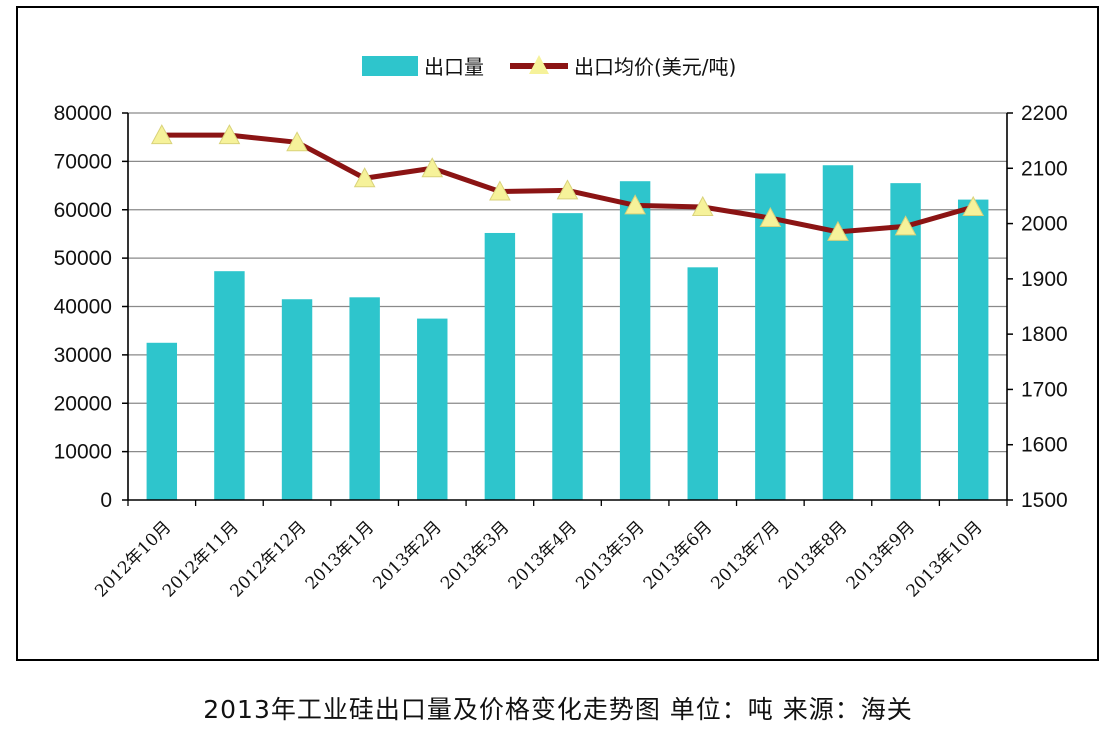 This screenshot has height=750, width=1116. What do you see at coordinates (1044, 279) in the screenshot?
I see `right-tick-label: 1900` at bounding box center [1044, 279].